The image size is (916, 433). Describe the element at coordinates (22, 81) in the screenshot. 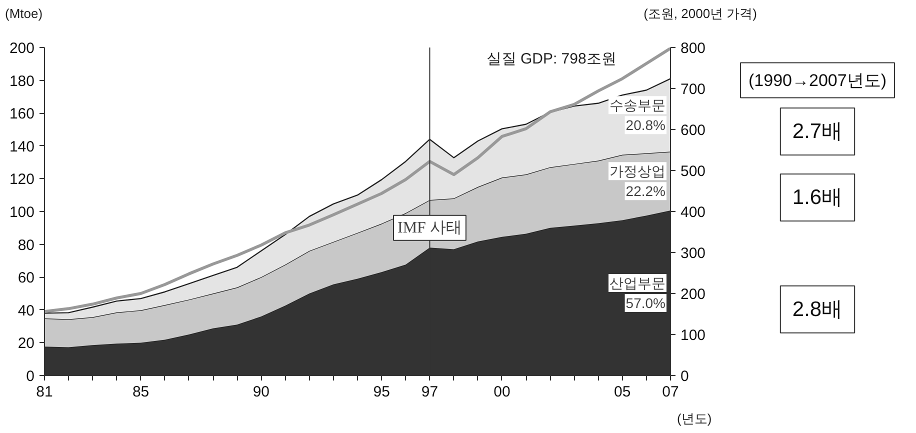

I see `y-tick-label: 180` at that location.